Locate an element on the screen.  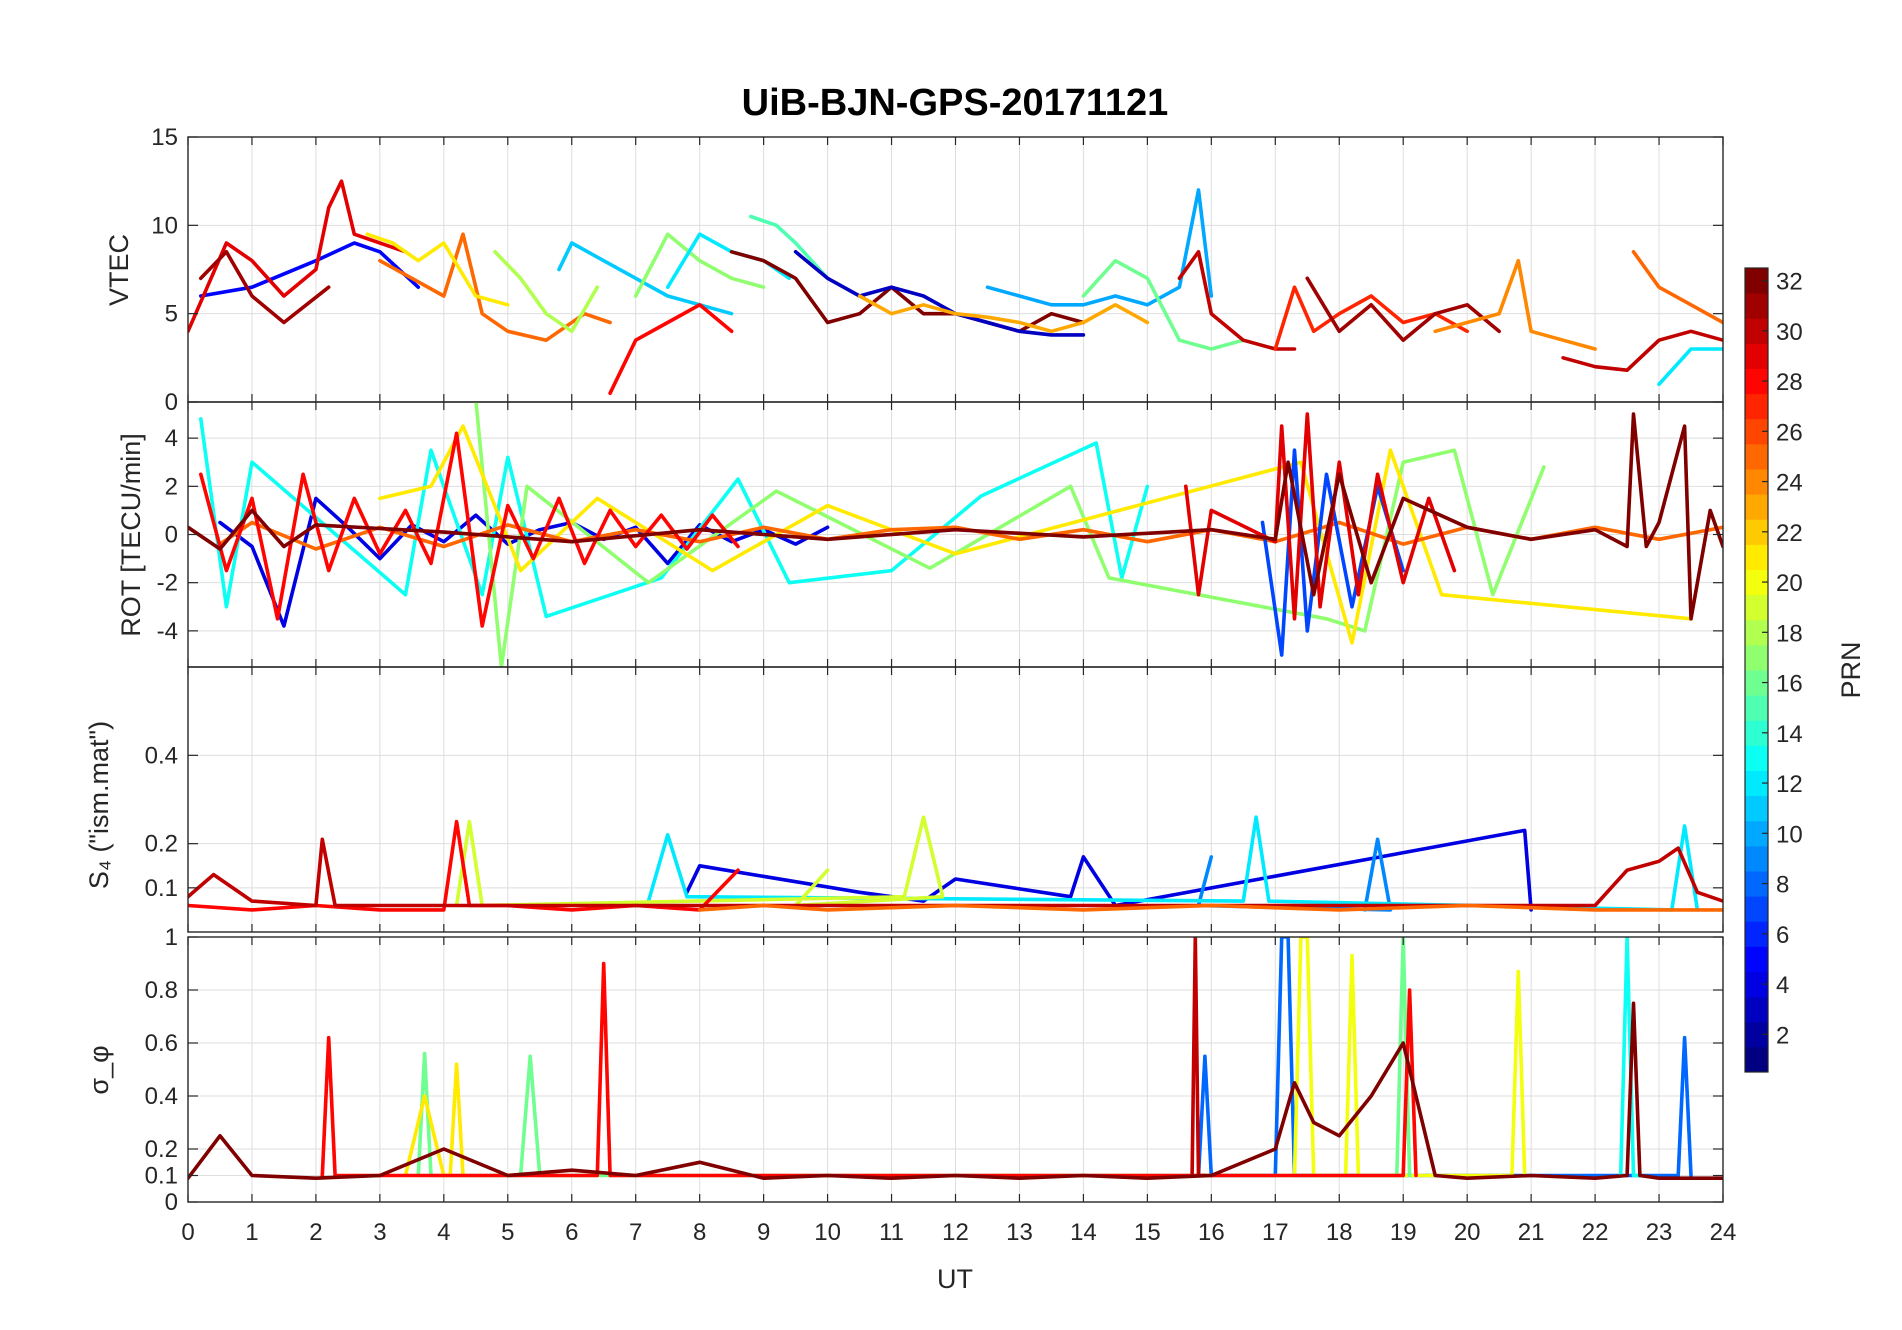
colorbar-tick-label: 4 is located at coordinates (1782, 985).